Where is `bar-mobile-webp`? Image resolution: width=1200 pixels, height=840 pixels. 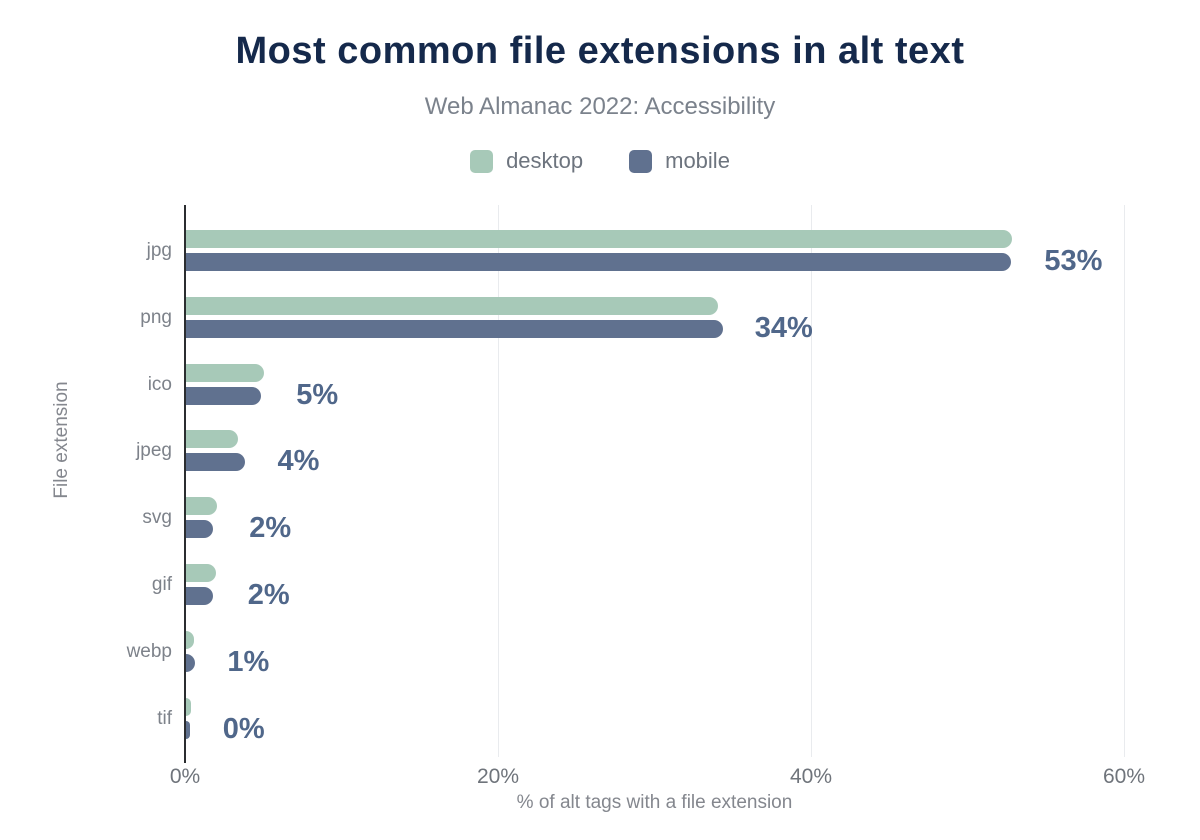 bar-mobile-webp is located at coordinates (191, 662).